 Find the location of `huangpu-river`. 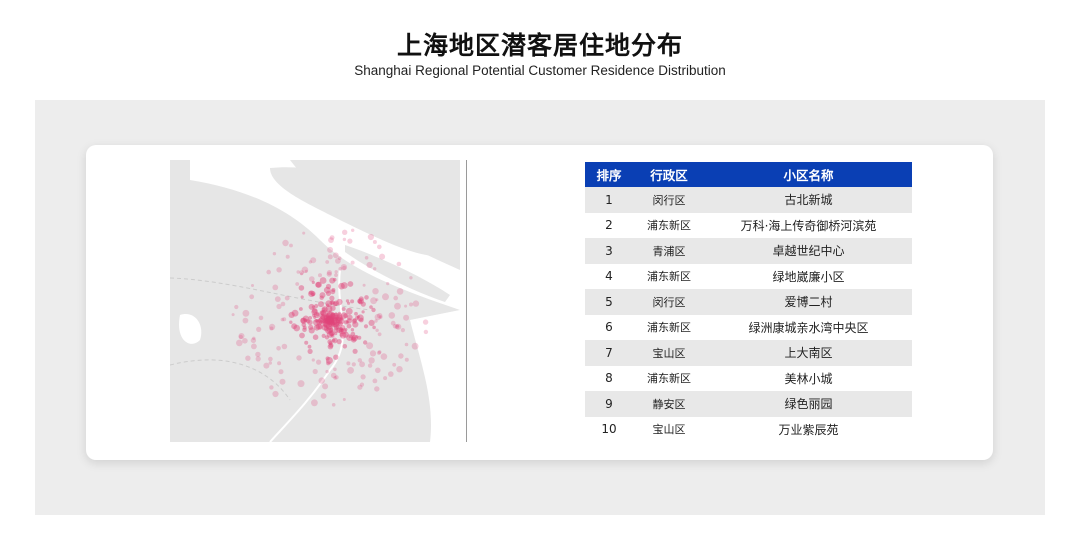

huangpu-river is located at coordinates (306, 355).